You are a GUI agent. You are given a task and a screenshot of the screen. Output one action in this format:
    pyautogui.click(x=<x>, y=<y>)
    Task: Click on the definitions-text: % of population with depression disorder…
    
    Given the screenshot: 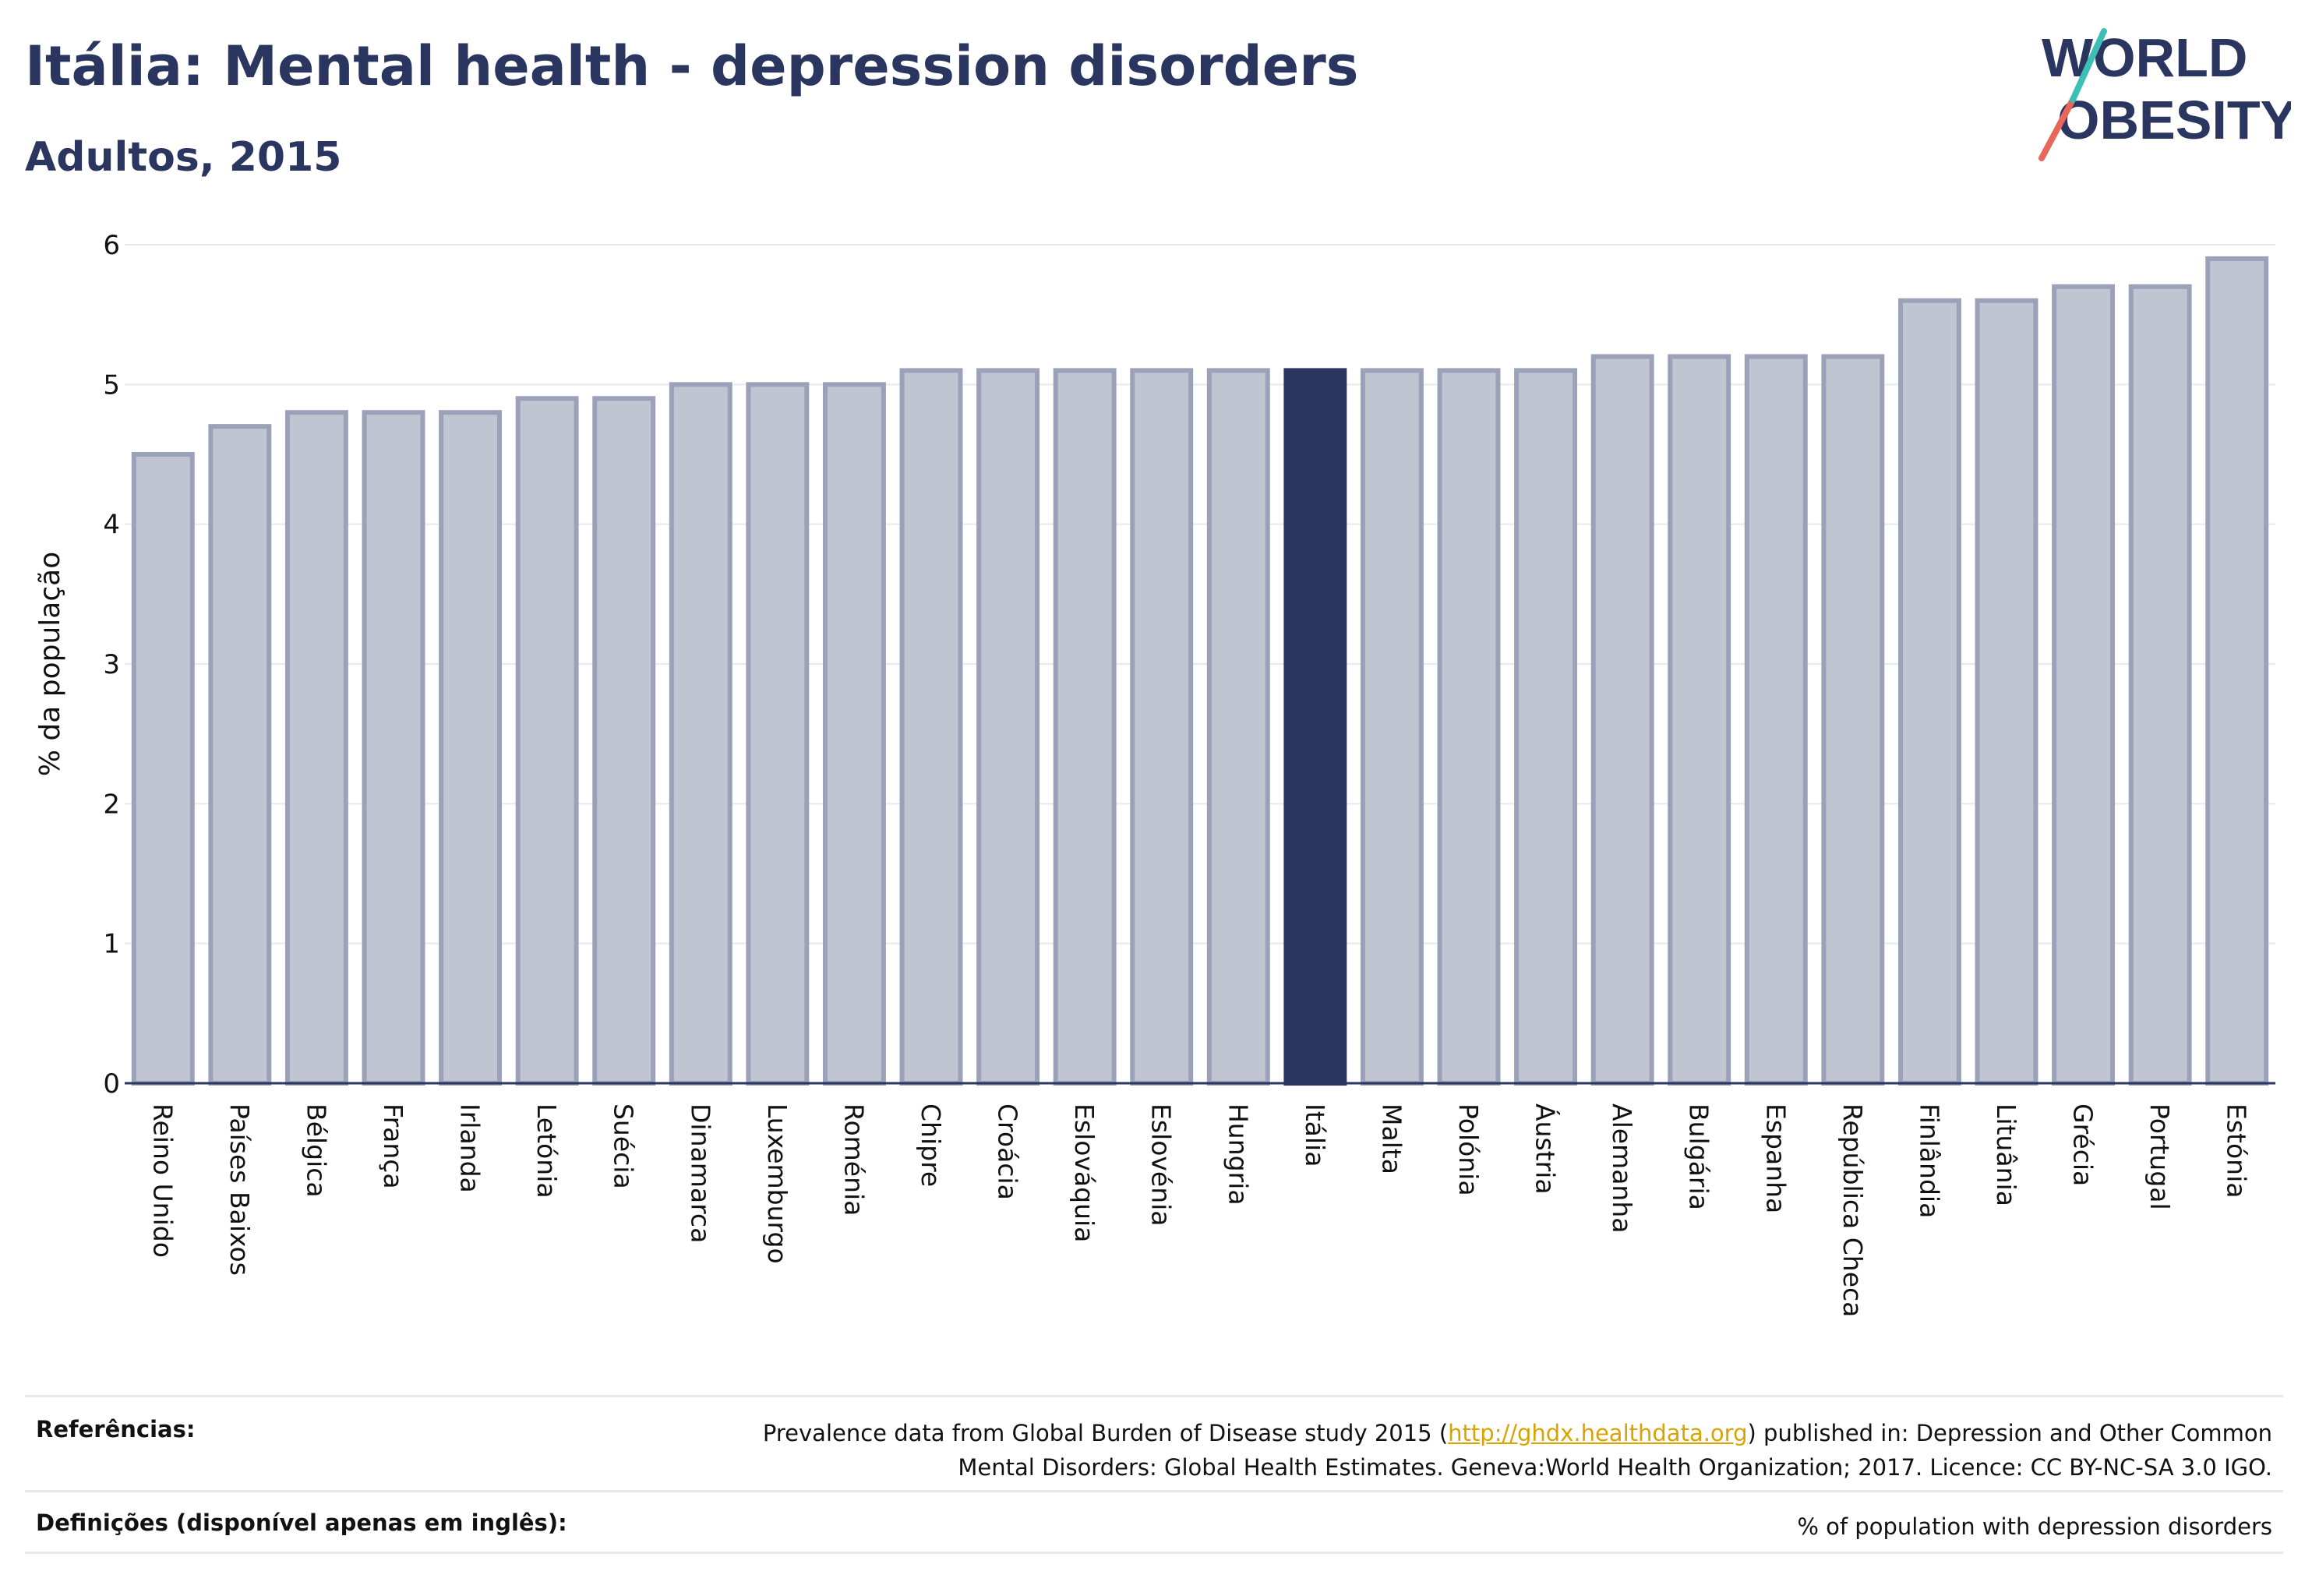 What is the action you would take?
    pyautogui.click(x=2034, y=1526)
    